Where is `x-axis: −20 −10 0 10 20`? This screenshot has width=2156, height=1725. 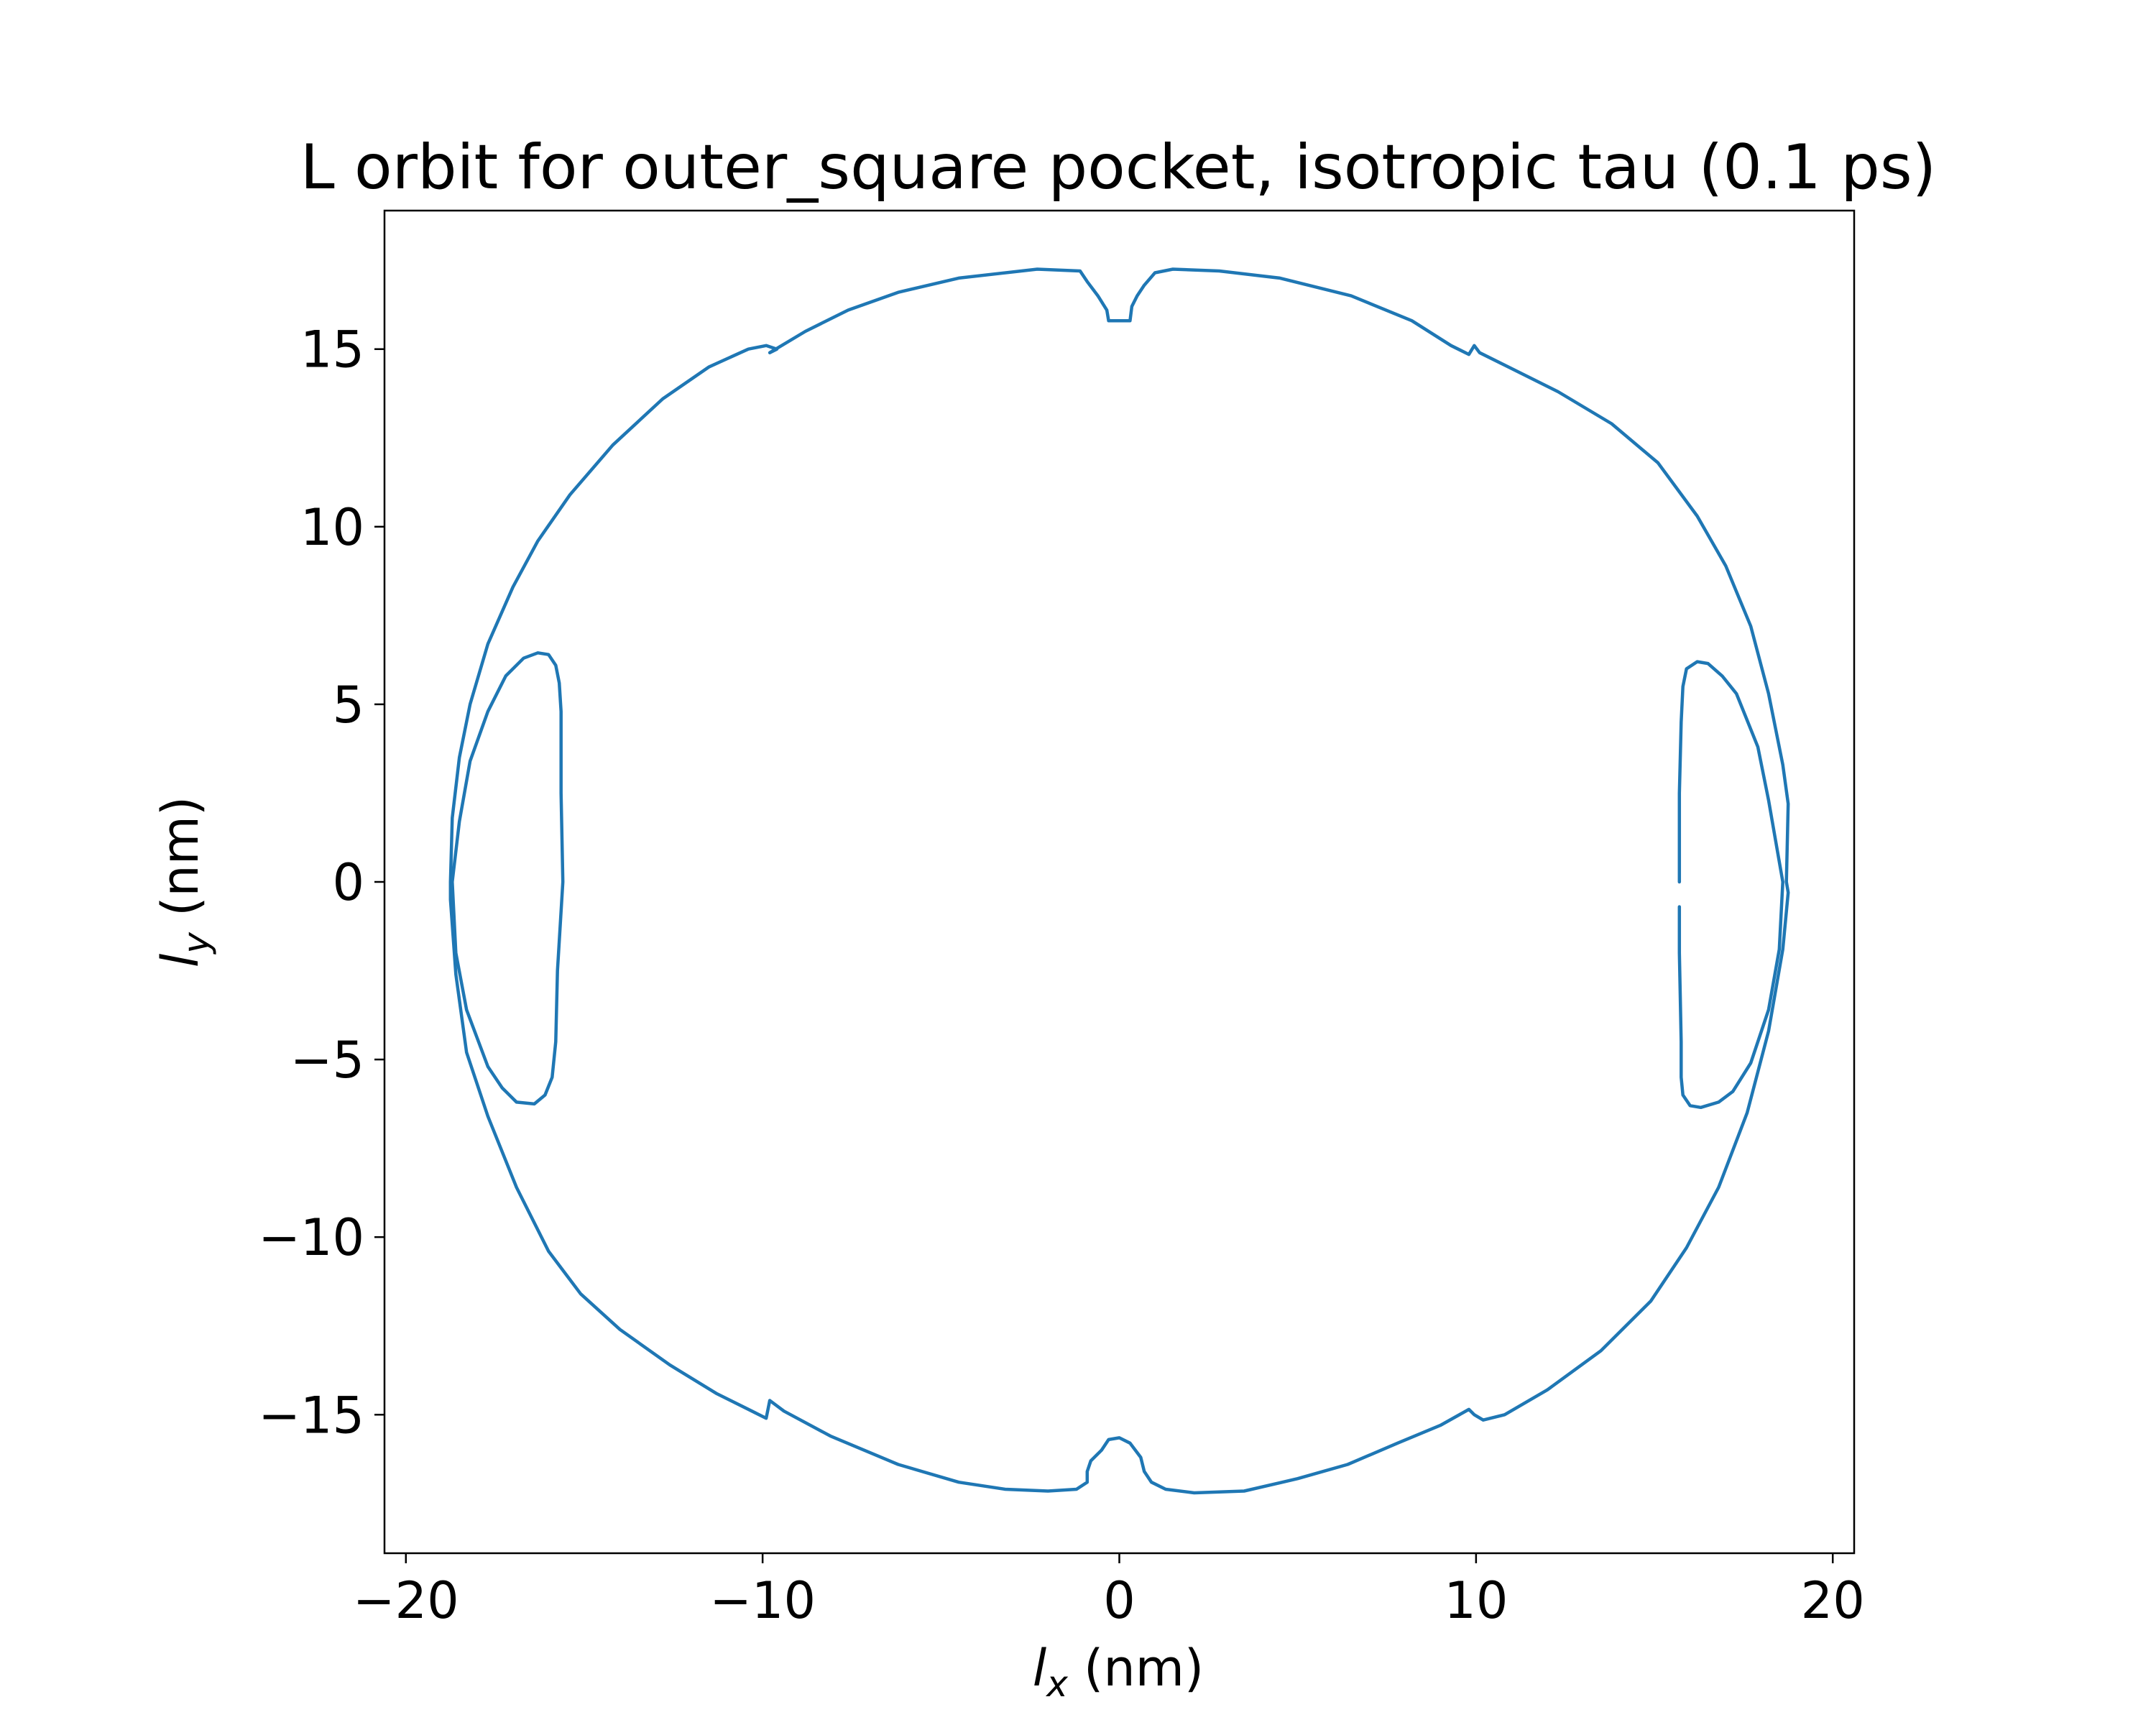 x-axis: −20 −10 0 10 20 is located at coordinates (1109, 1591).